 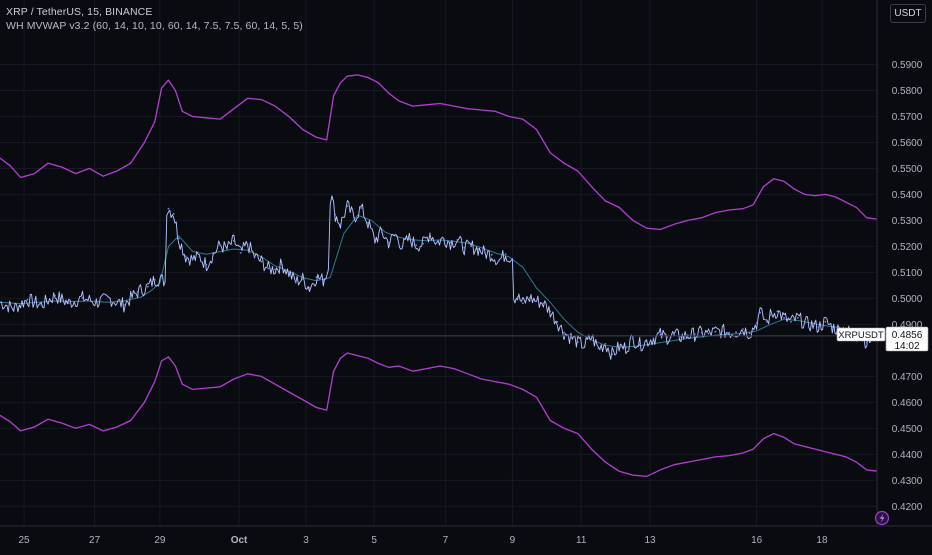 I want to click on time-tick-label: 18, so click(x=822, y=540).